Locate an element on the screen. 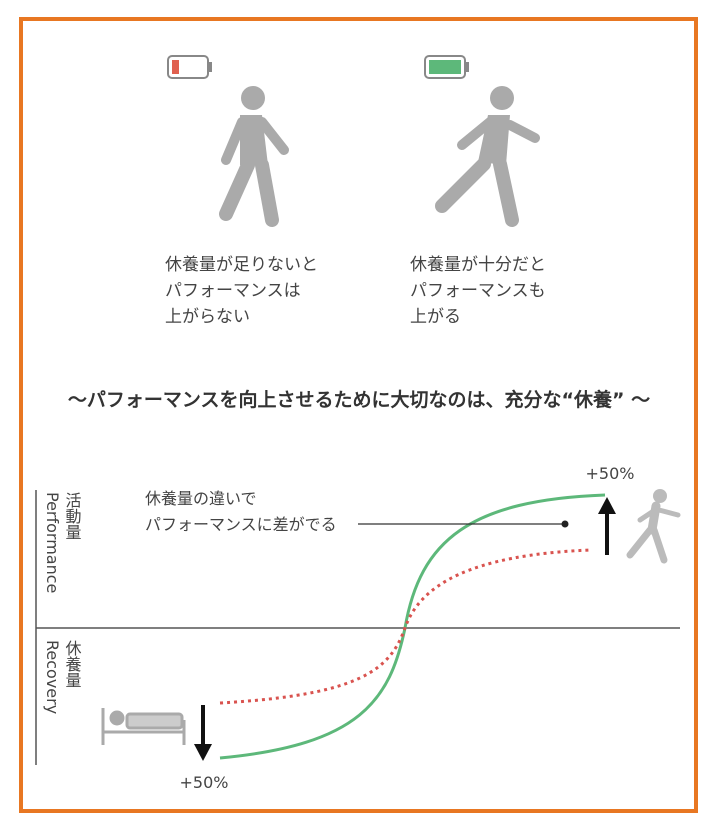 The height and width of the screenshot is (832, 720). annotation-dot is located at coordinates (565, 524).